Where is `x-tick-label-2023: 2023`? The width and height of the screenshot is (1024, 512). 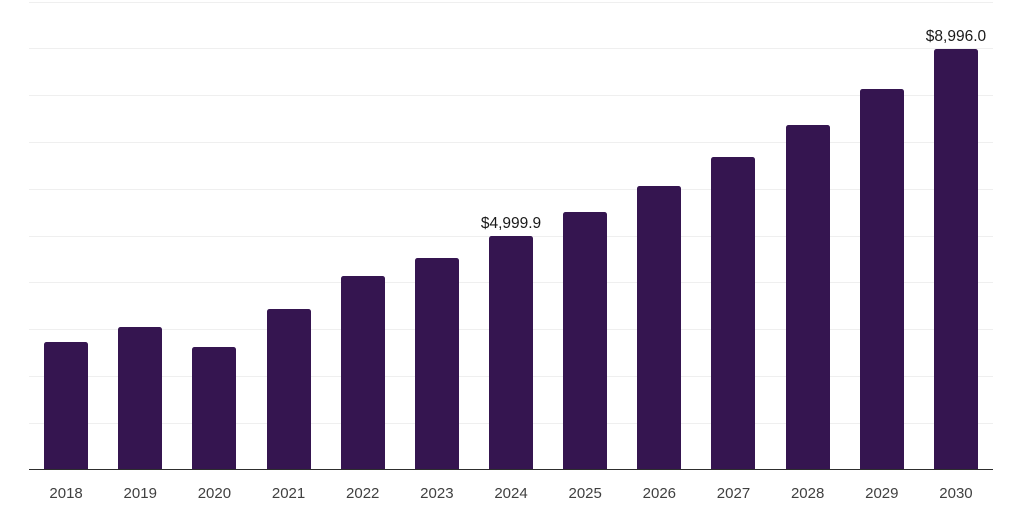 x-tick-label-2023: 2023 is located at coordinates (437, 493).